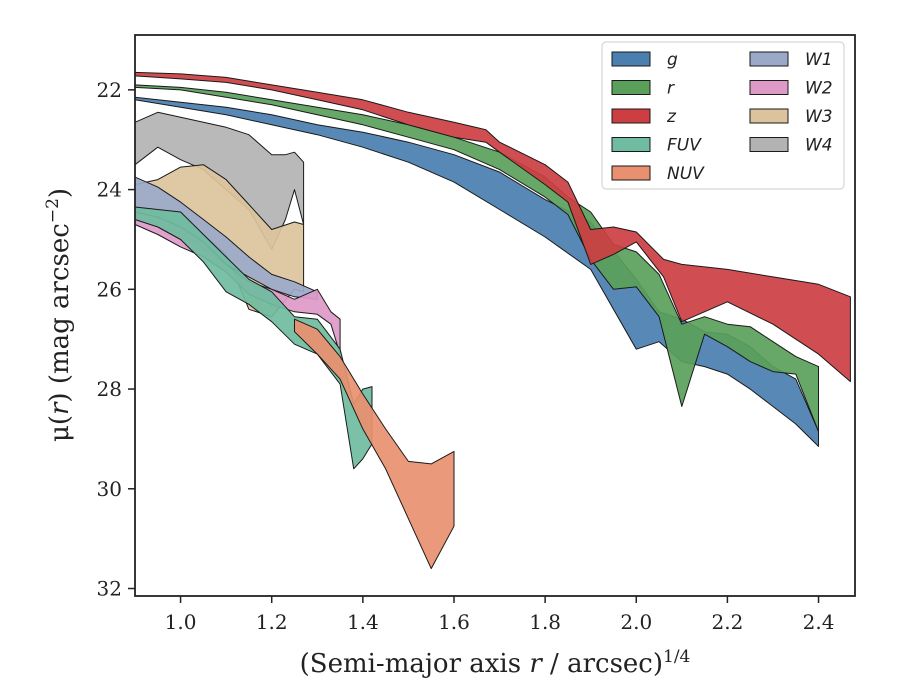 The image size is (900, 700). Describe the element at coordinates (454, 622) in the screenshot. I see `x-tick-label: 1.6` at that location.